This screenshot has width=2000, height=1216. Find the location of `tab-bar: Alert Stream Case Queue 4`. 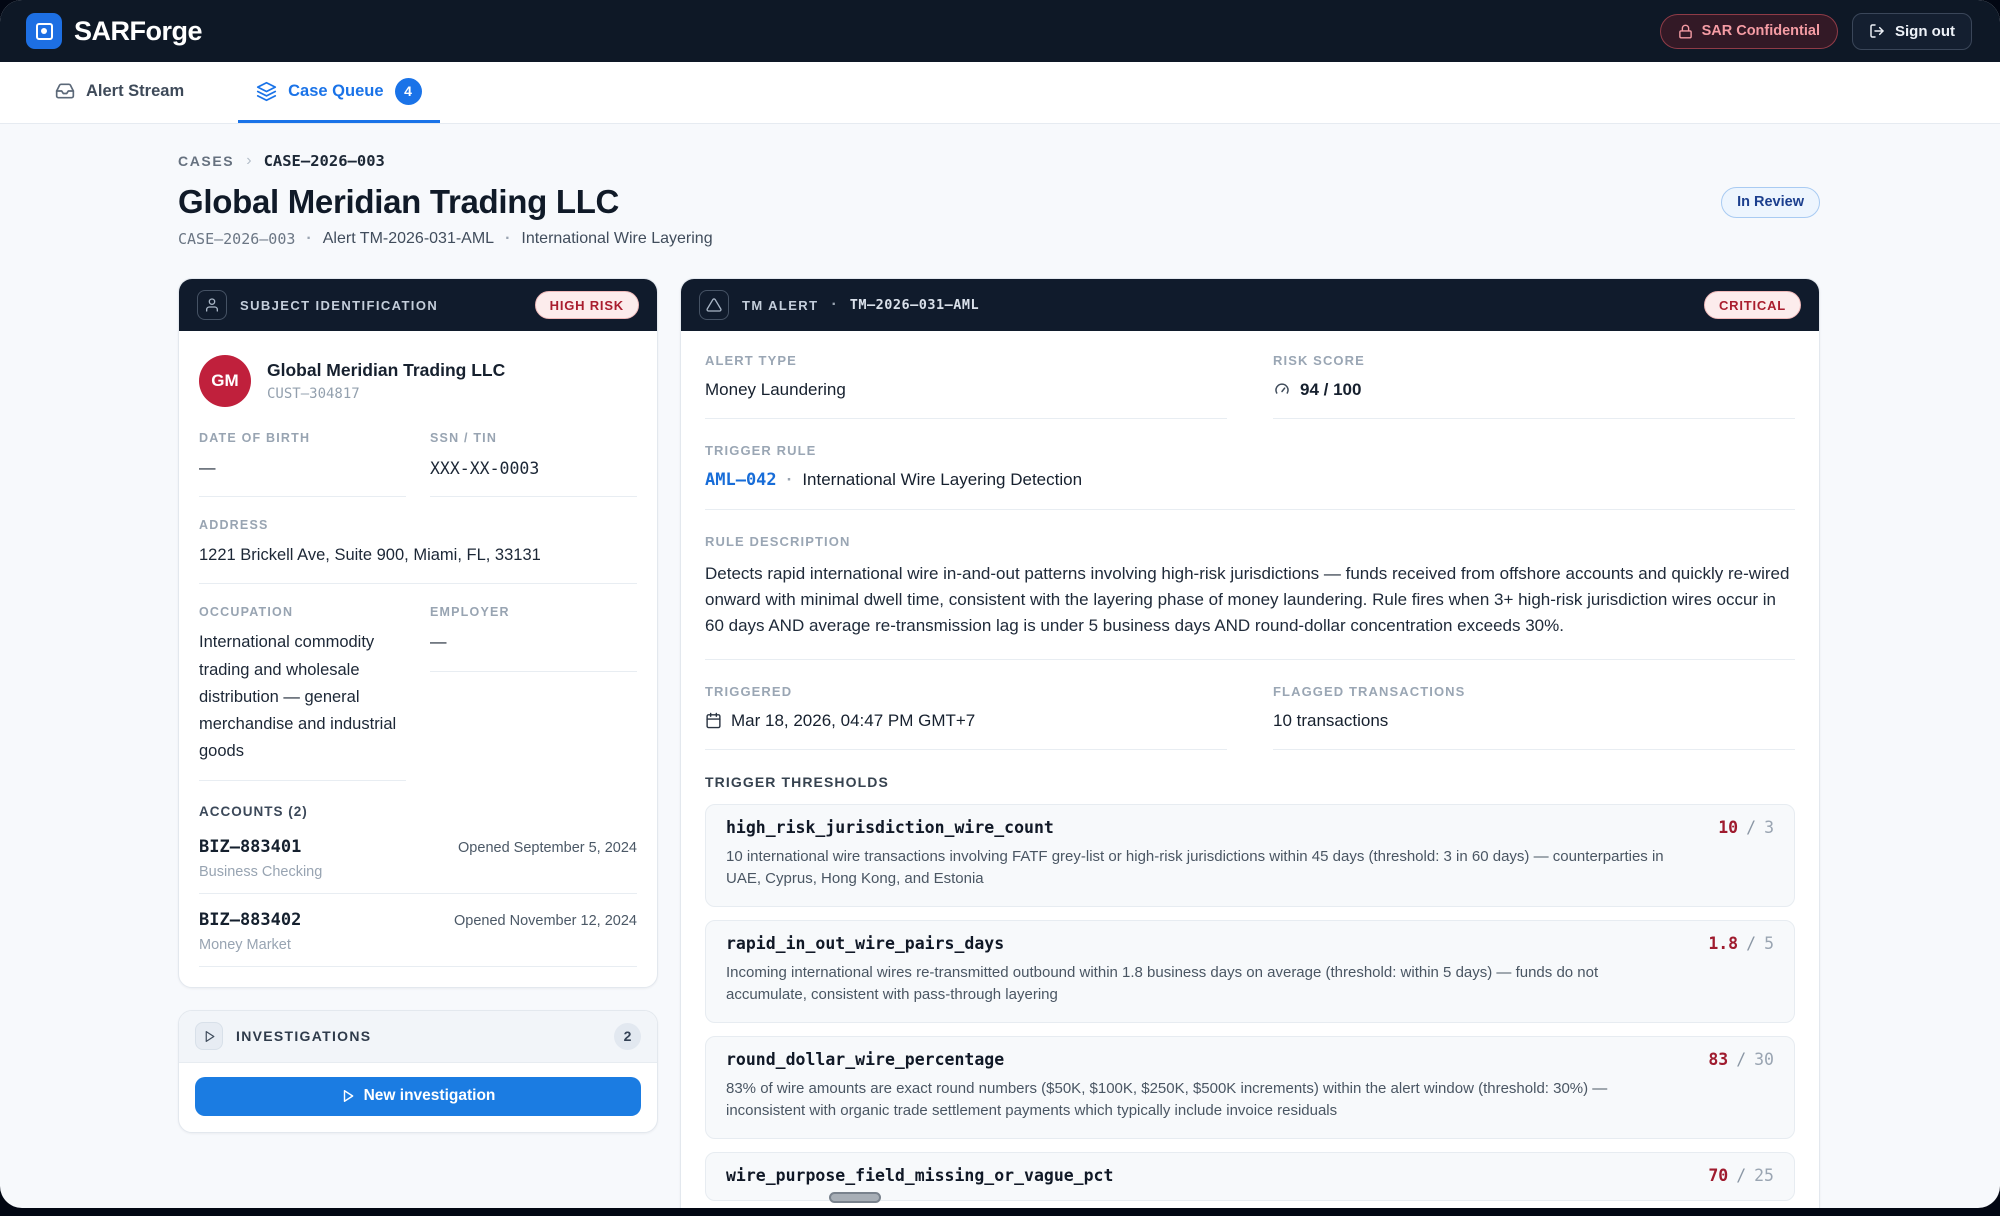

tab-bar: Alert Stream Case Queue 4 is located at coordinates (1000, 93).